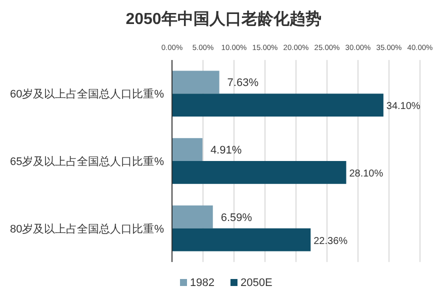 This screenshot has width=447, height=298. What do you see at coordinates (87, 229) in the screenshot?
I see `y-tick-label: 80岁及以上占全国总人口比重%` at bounding box center [87, 229].